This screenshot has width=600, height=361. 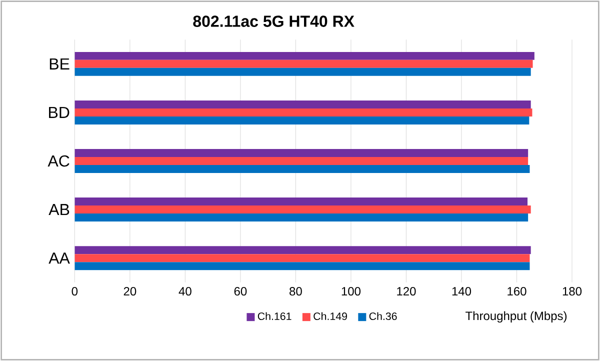 What do you see at coordinates (60, 64) in the screenshot?
I see `y-tick-label: BE` at bounding box center [60, 64].